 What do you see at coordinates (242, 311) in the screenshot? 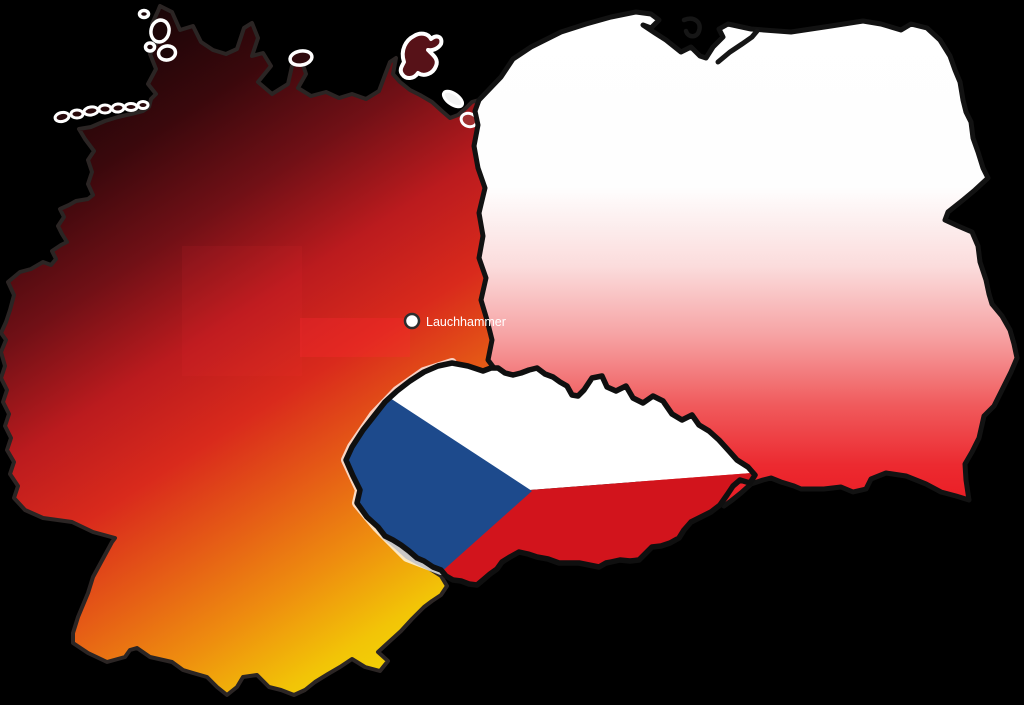
I see `edit-artifact-rect-faint` at bounding box center [242, 311].